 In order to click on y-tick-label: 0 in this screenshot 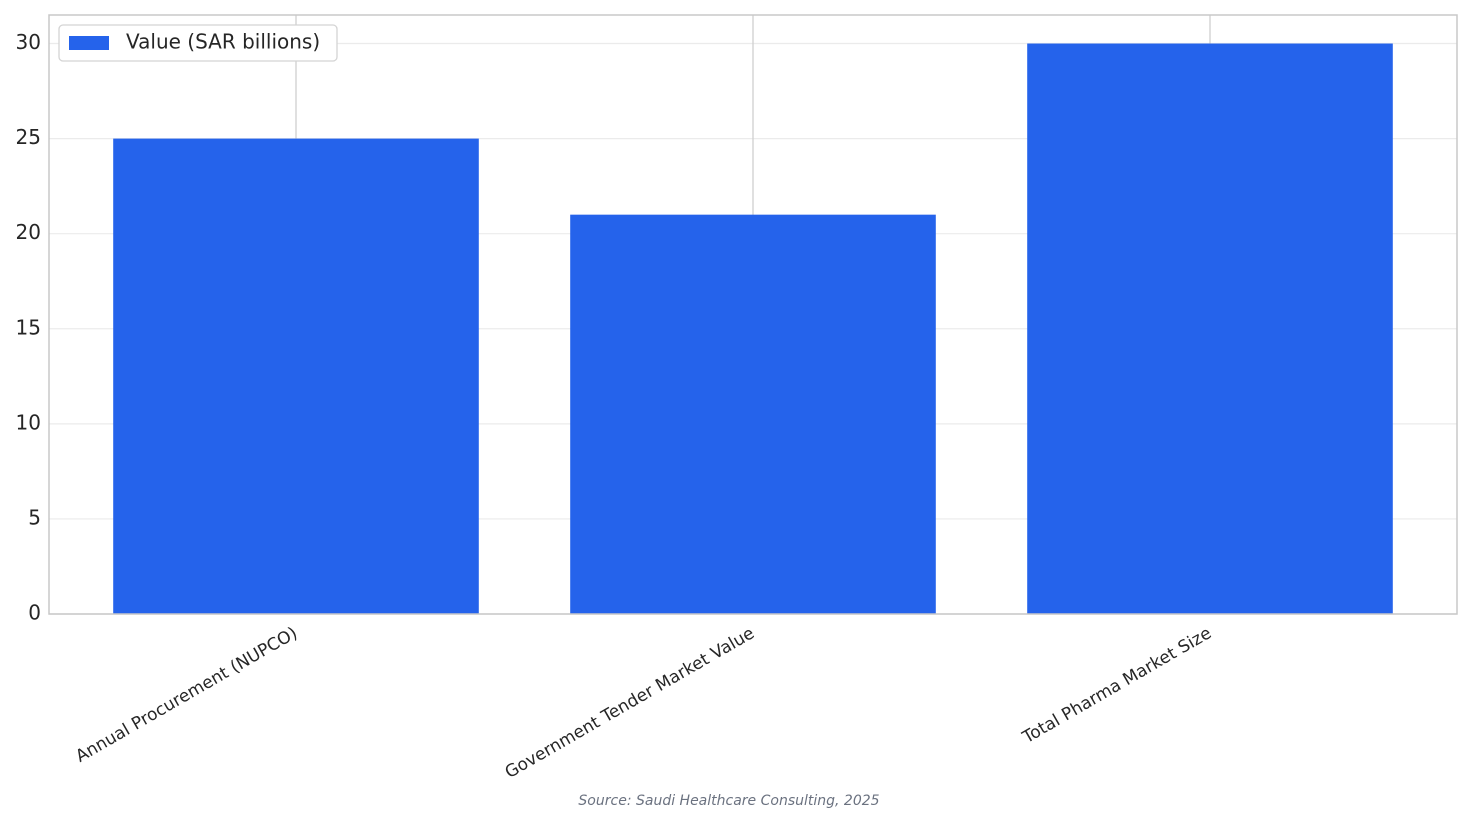, I will do `click(34, 613)`.